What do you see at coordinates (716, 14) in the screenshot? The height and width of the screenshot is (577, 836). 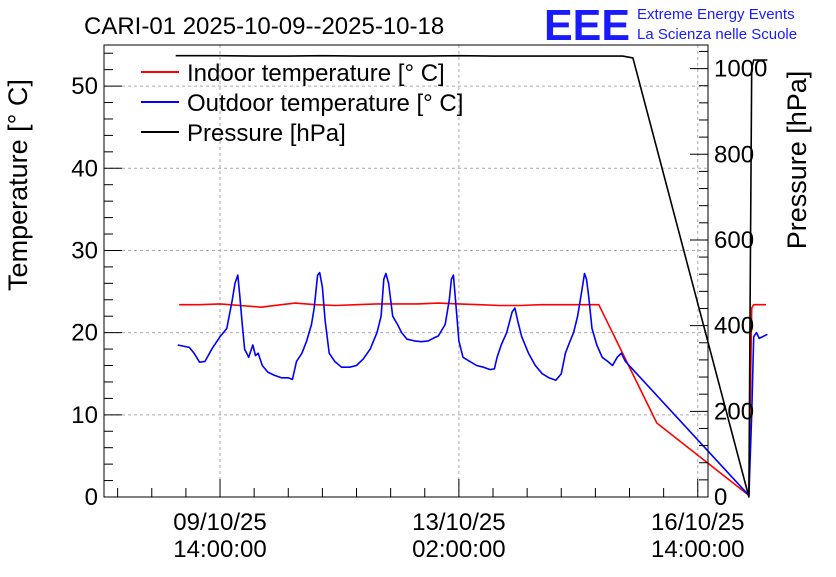 I see `logo-line-1: Extreme Energy Events` at bounding box center [716, 14].